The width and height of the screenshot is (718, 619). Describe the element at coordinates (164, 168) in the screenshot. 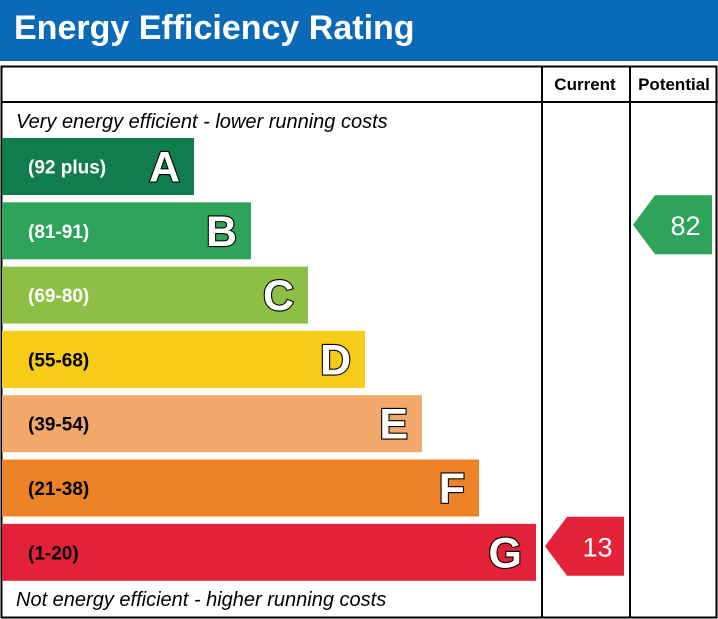

I see `band-a-letter: A` at that location.